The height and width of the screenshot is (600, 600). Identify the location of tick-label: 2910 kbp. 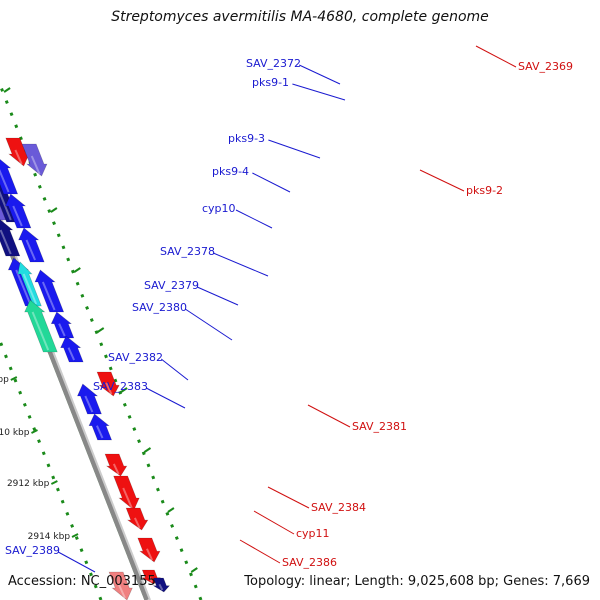
(15, 433).